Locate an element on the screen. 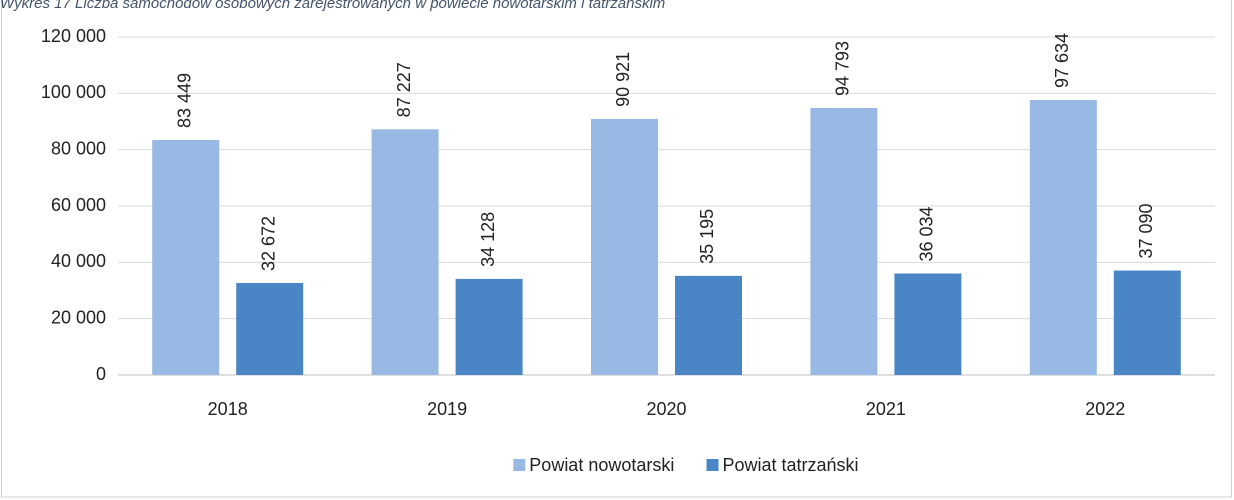 Image resolution: width=1234 pixels, height=500 pixels. x-tick-label: 2018 is located at coordinates (228, 409).